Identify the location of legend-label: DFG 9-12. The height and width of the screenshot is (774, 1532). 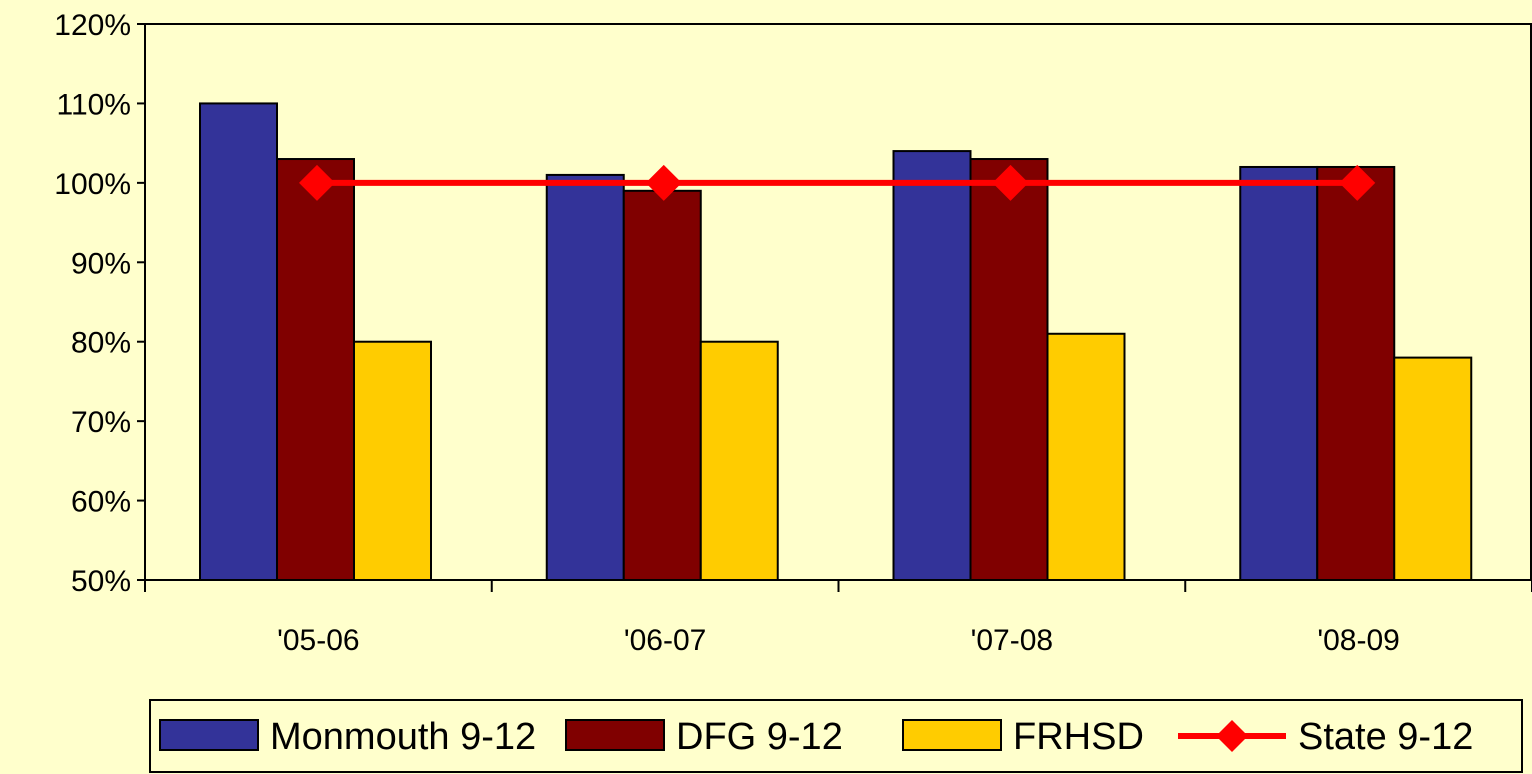
(759, 737).